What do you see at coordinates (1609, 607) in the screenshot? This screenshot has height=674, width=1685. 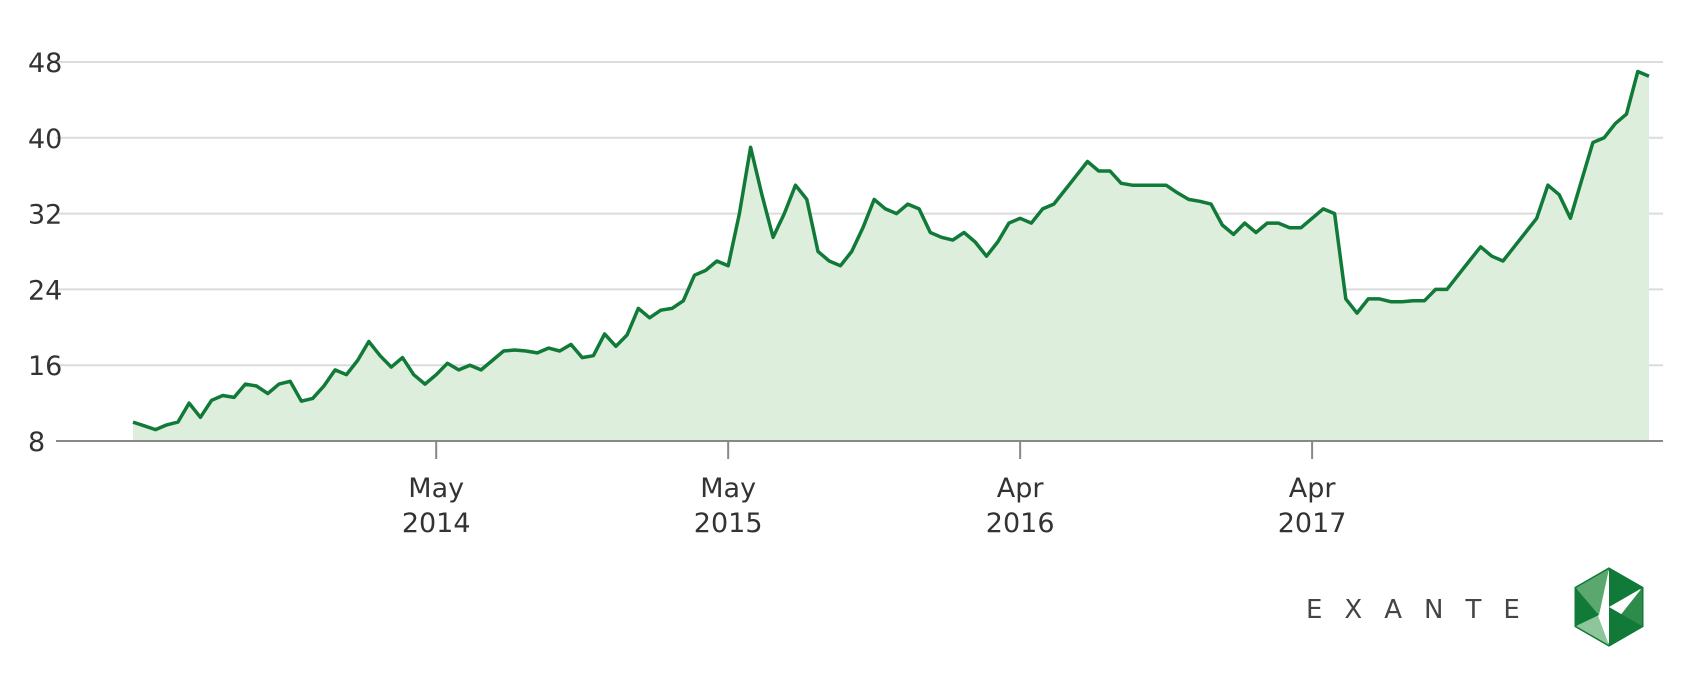 I see `logo-icon` at bounding box center [1609, 607].